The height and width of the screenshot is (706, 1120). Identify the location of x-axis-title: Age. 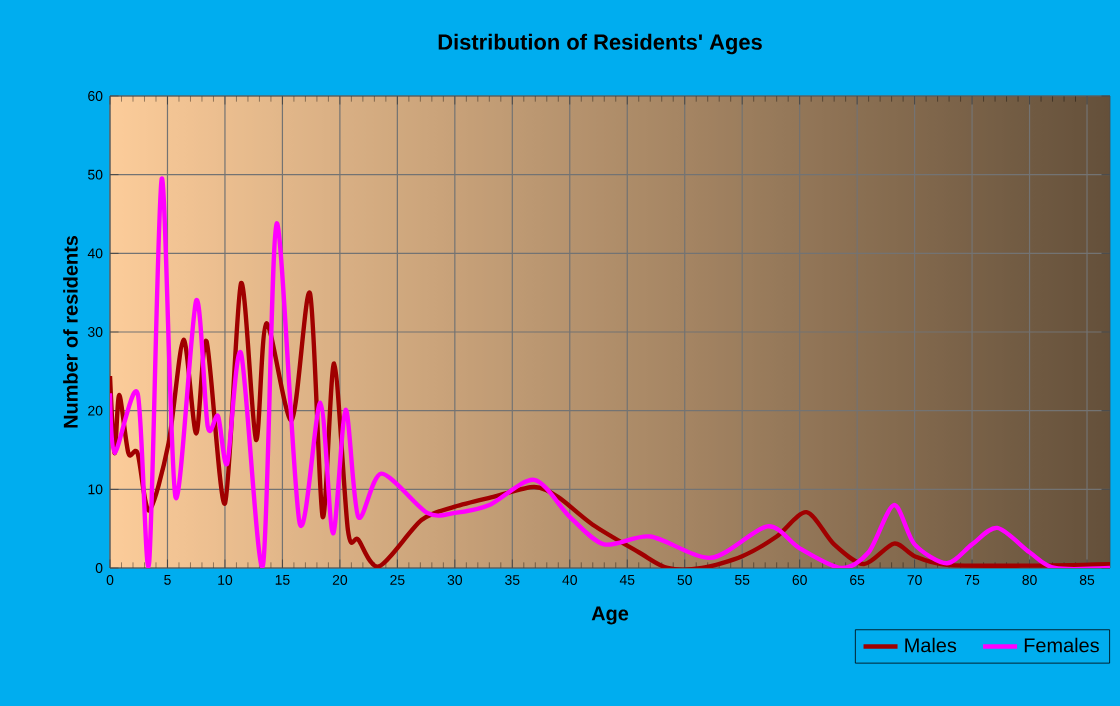
(610, 615).